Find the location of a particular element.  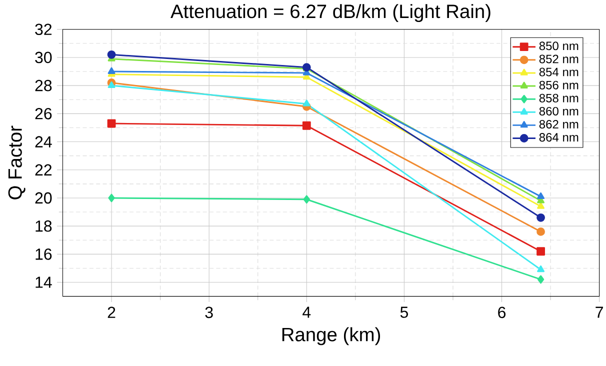

legend-label: 850 nm is located at coordinates (558, 46).